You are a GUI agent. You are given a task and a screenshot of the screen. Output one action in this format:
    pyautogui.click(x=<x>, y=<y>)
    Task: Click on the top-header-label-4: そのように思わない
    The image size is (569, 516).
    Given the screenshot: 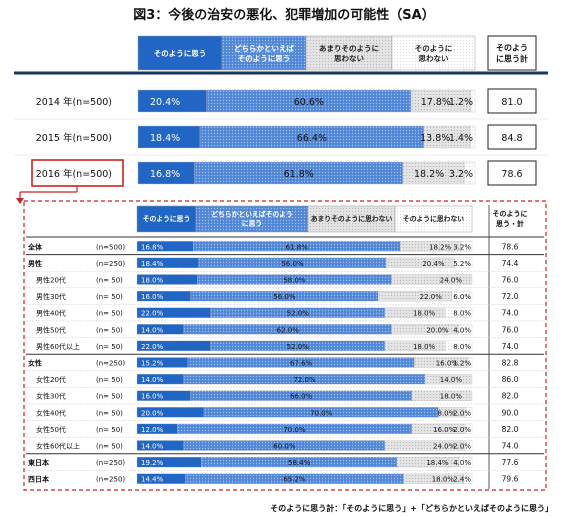 What is the action you would take?
    pyautogui.click(x=434, y=53)
    